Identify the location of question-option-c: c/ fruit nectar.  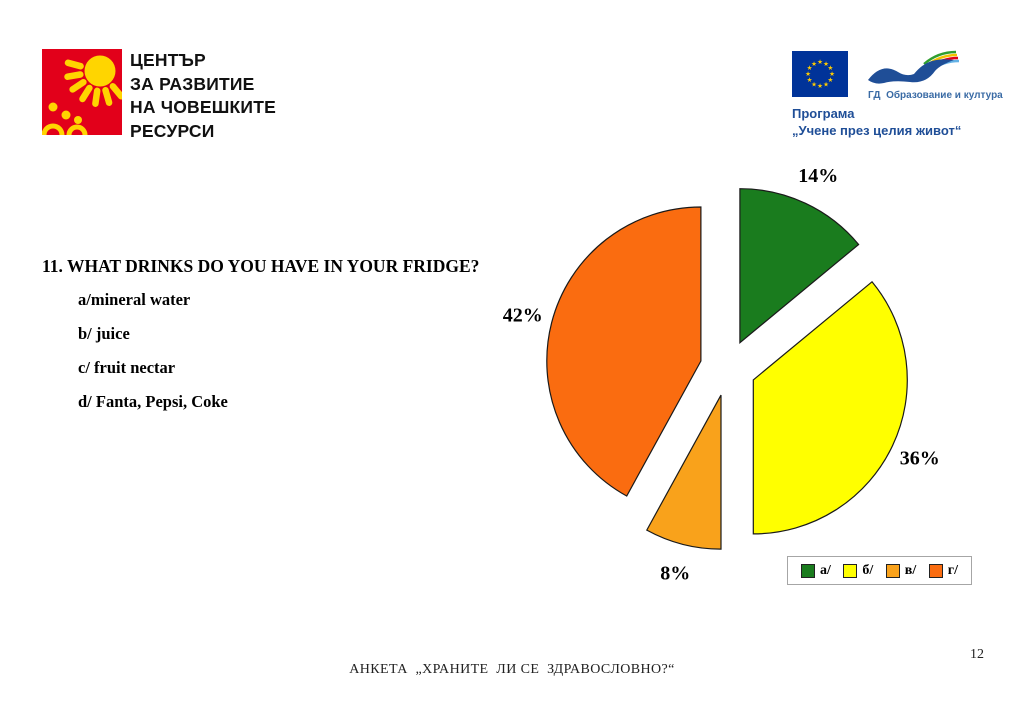
(127, 367).